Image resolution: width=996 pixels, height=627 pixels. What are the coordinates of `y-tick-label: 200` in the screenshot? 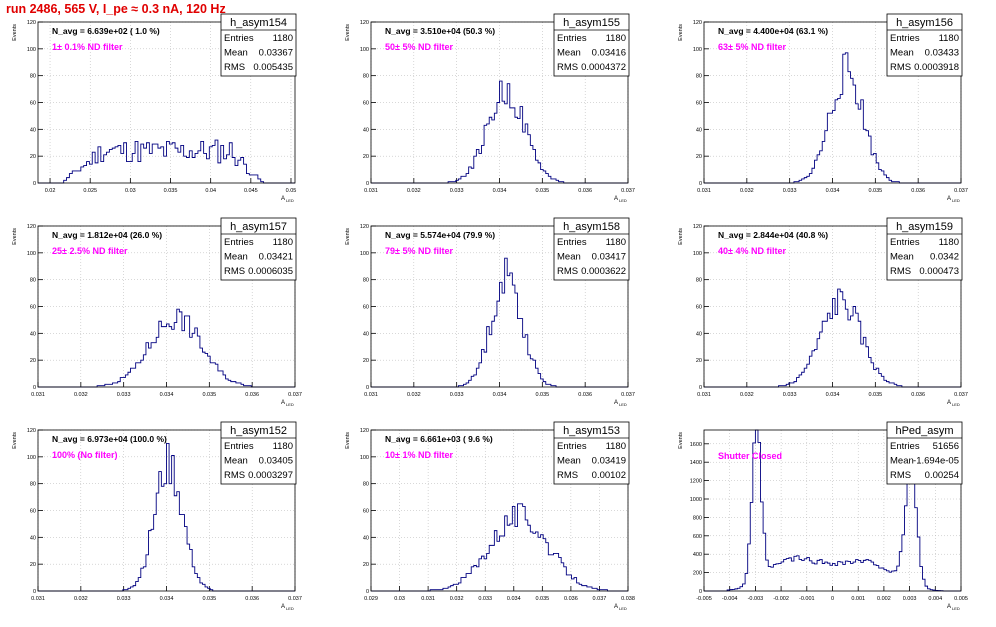 It's located at (697, 574).